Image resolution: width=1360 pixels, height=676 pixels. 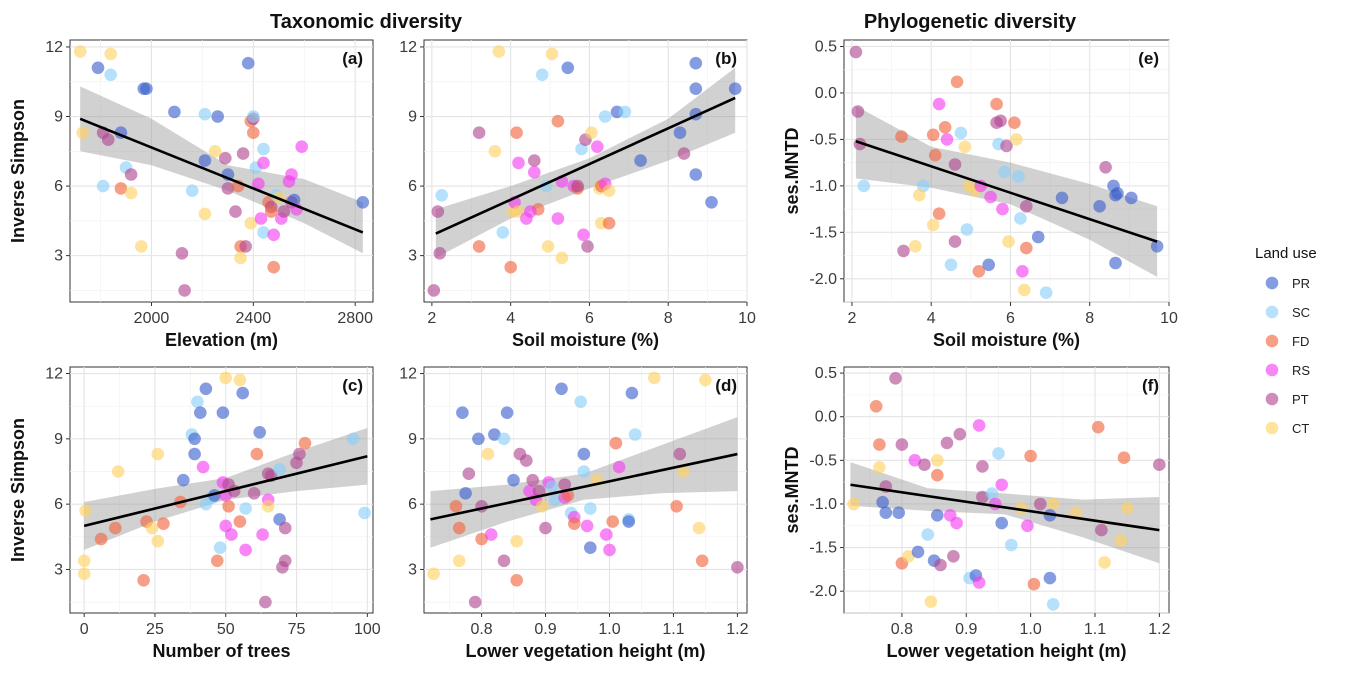 I want to click on legend: Land use PR SC FD RS PT CT, so click(x=1286, y=340).